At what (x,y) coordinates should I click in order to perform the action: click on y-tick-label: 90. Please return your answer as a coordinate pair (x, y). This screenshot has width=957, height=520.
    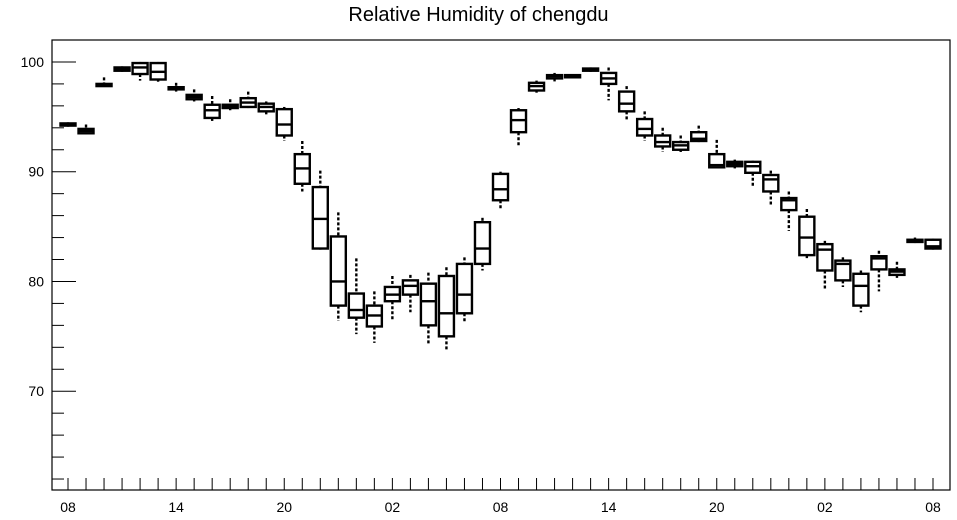
    Looking at the image, I should click on (36, 172).